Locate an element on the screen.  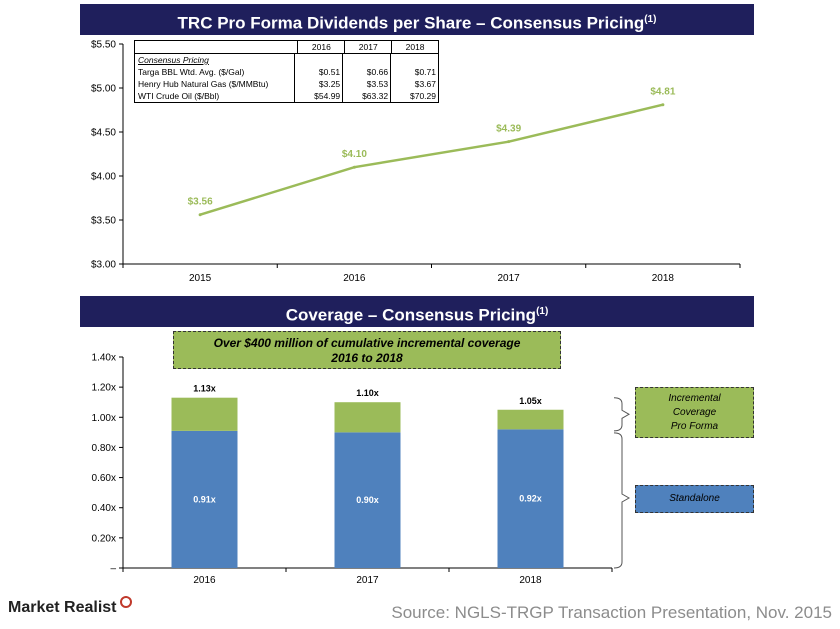
pricing-subtitle: Consensus Pricing is located at coordinates (173, 60).